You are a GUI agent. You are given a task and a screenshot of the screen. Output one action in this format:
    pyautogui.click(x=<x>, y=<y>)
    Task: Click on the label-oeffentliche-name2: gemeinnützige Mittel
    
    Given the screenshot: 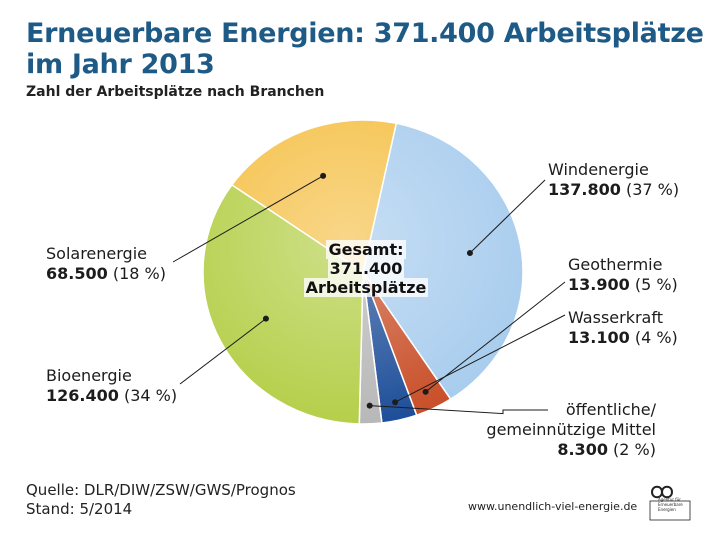 What is the action you would take?
    pyautogui.click(x=571, y=429)
    